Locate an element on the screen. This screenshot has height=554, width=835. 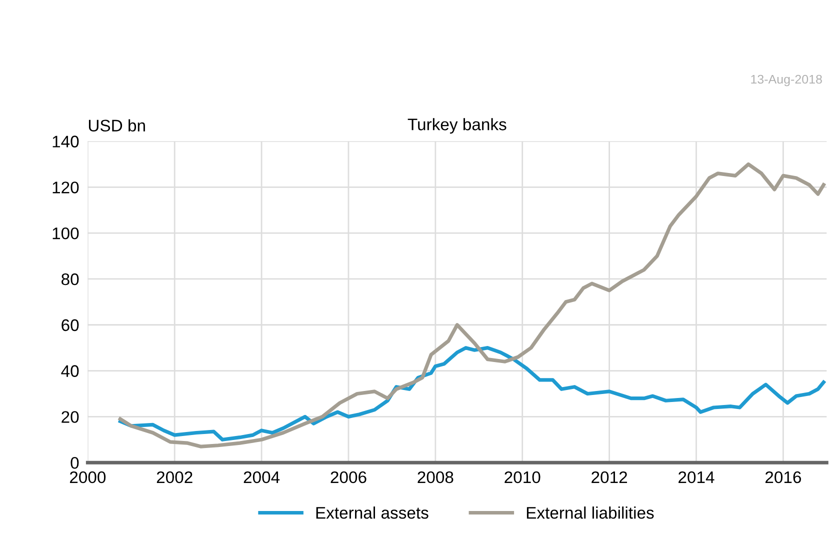
y-tick-label: 100 is located at coordinates (65, 233).